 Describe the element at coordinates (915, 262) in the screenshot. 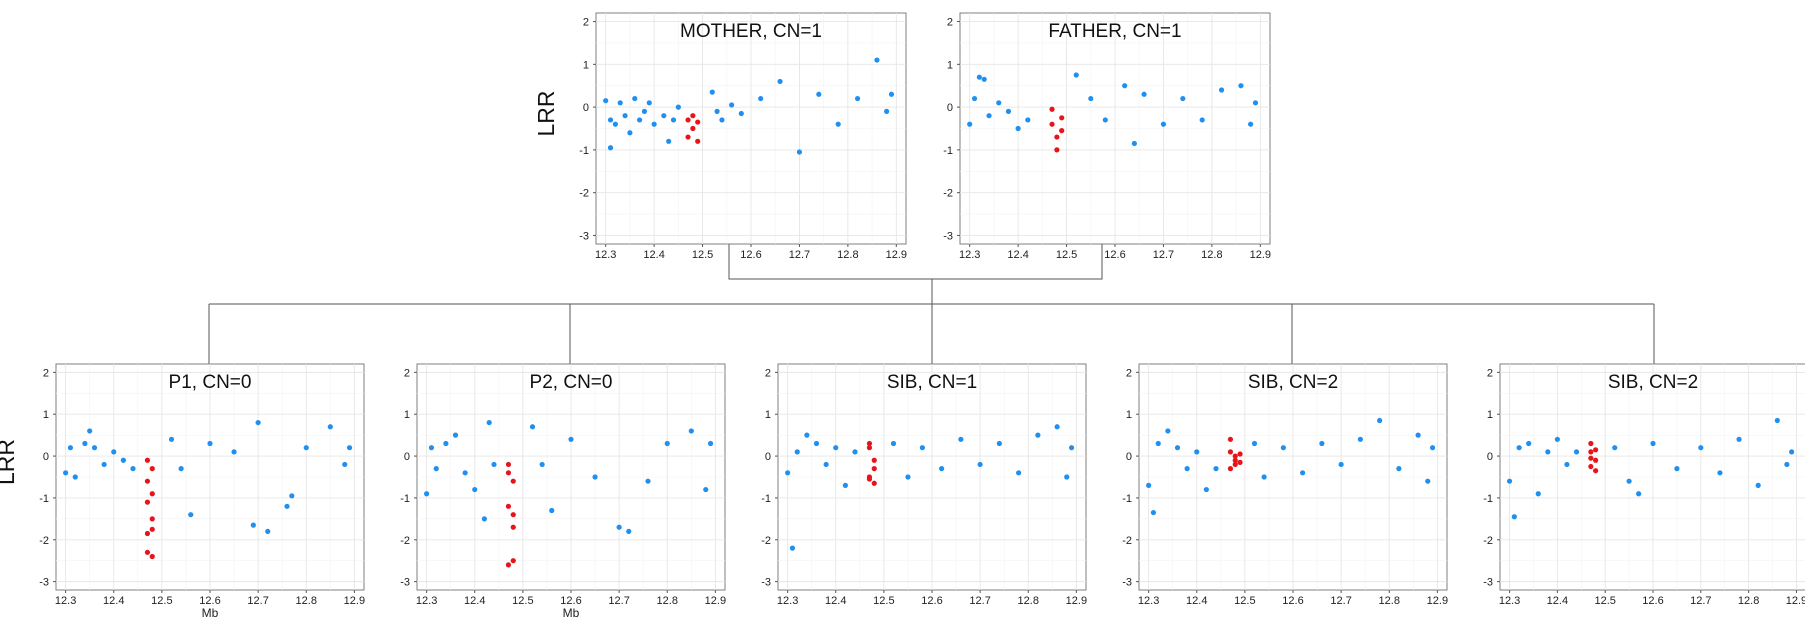

I see `parent-link-line` at that location.